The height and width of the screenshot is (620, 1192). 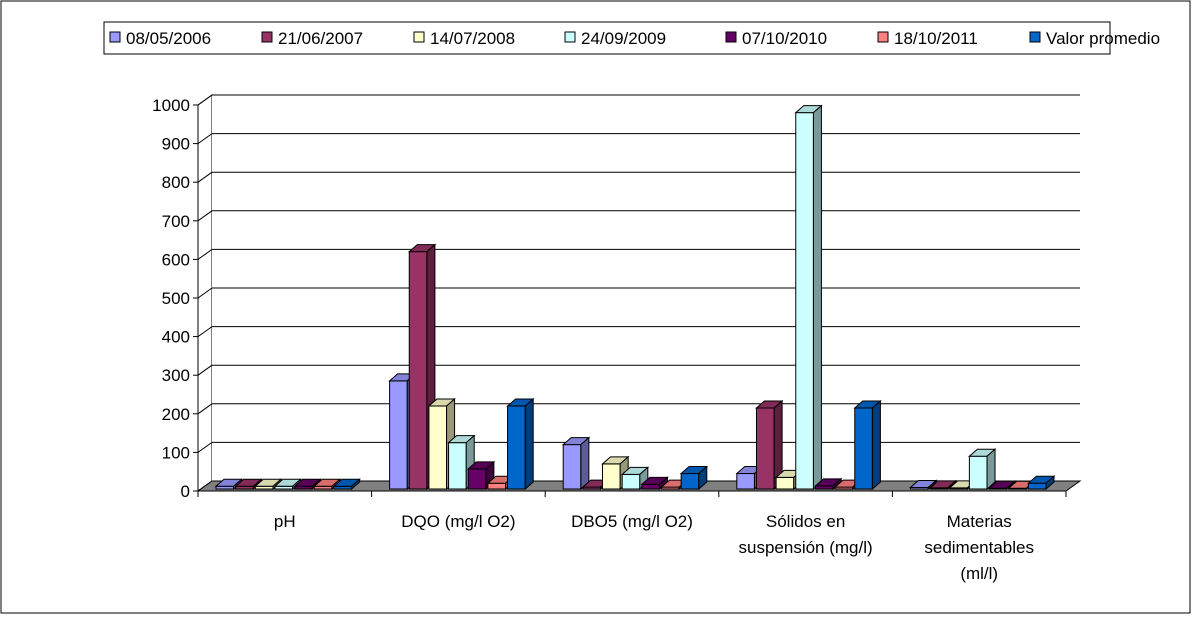 I want to click on y-tick-label: 800, so click(x=176, y=182).